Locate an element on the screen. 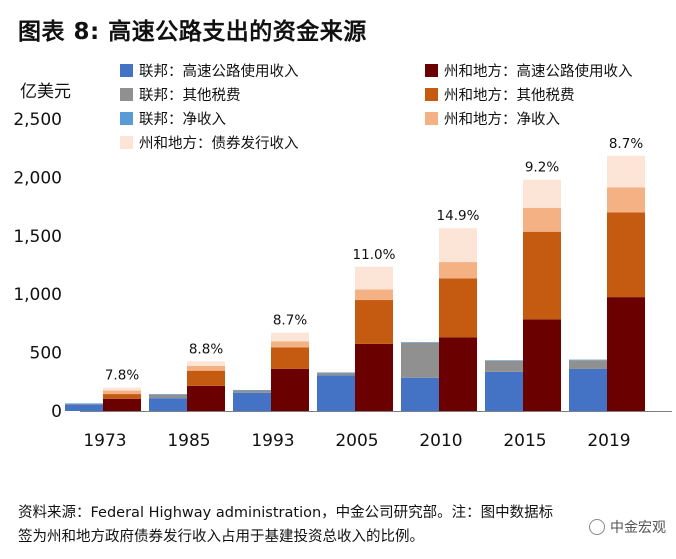 The image size is (676, 559). legend-label-state_other: 州和地方：其他税费 is located at coordinates (509, 96).